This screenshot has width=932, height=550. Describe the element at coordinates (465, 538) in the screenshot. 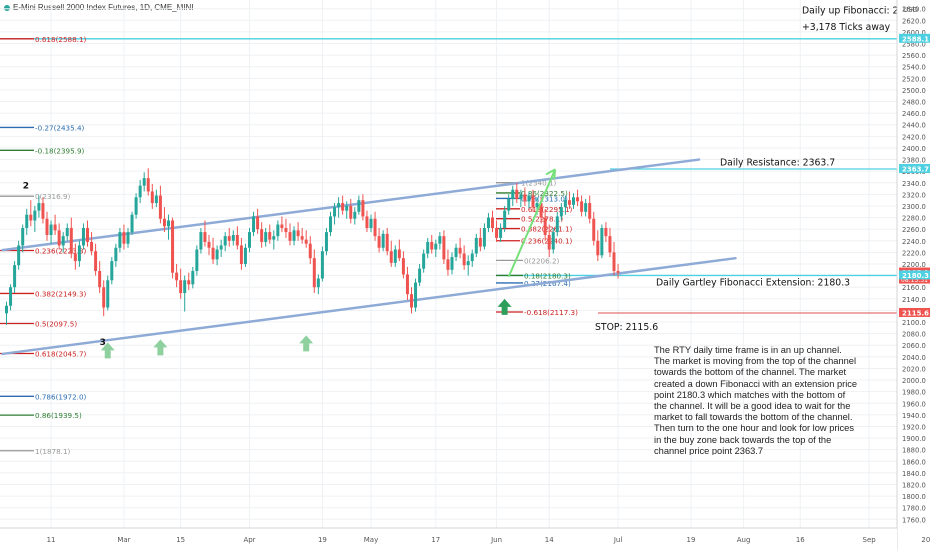

I see `time-axis: 11 Mar 15 Apr 19 May 17 Jun 14 Jul 19 Aug 16 Sep 20` at that location.